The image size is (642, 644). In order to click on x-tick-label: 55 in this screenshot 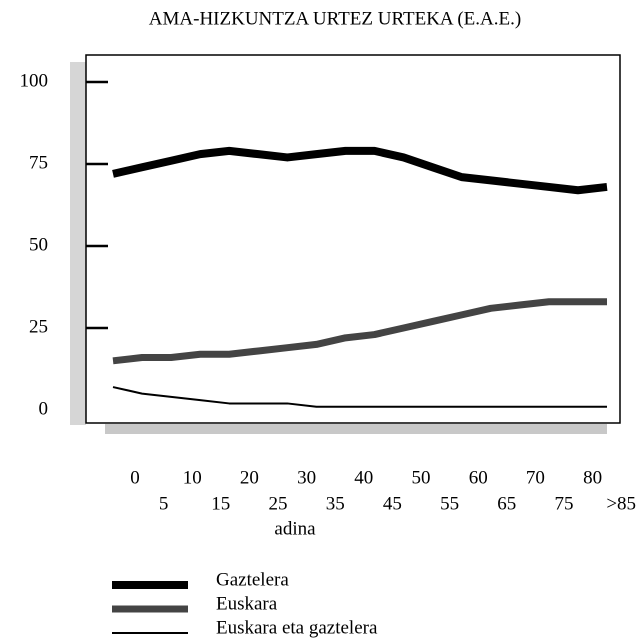, I will do `click(449, 503)`.